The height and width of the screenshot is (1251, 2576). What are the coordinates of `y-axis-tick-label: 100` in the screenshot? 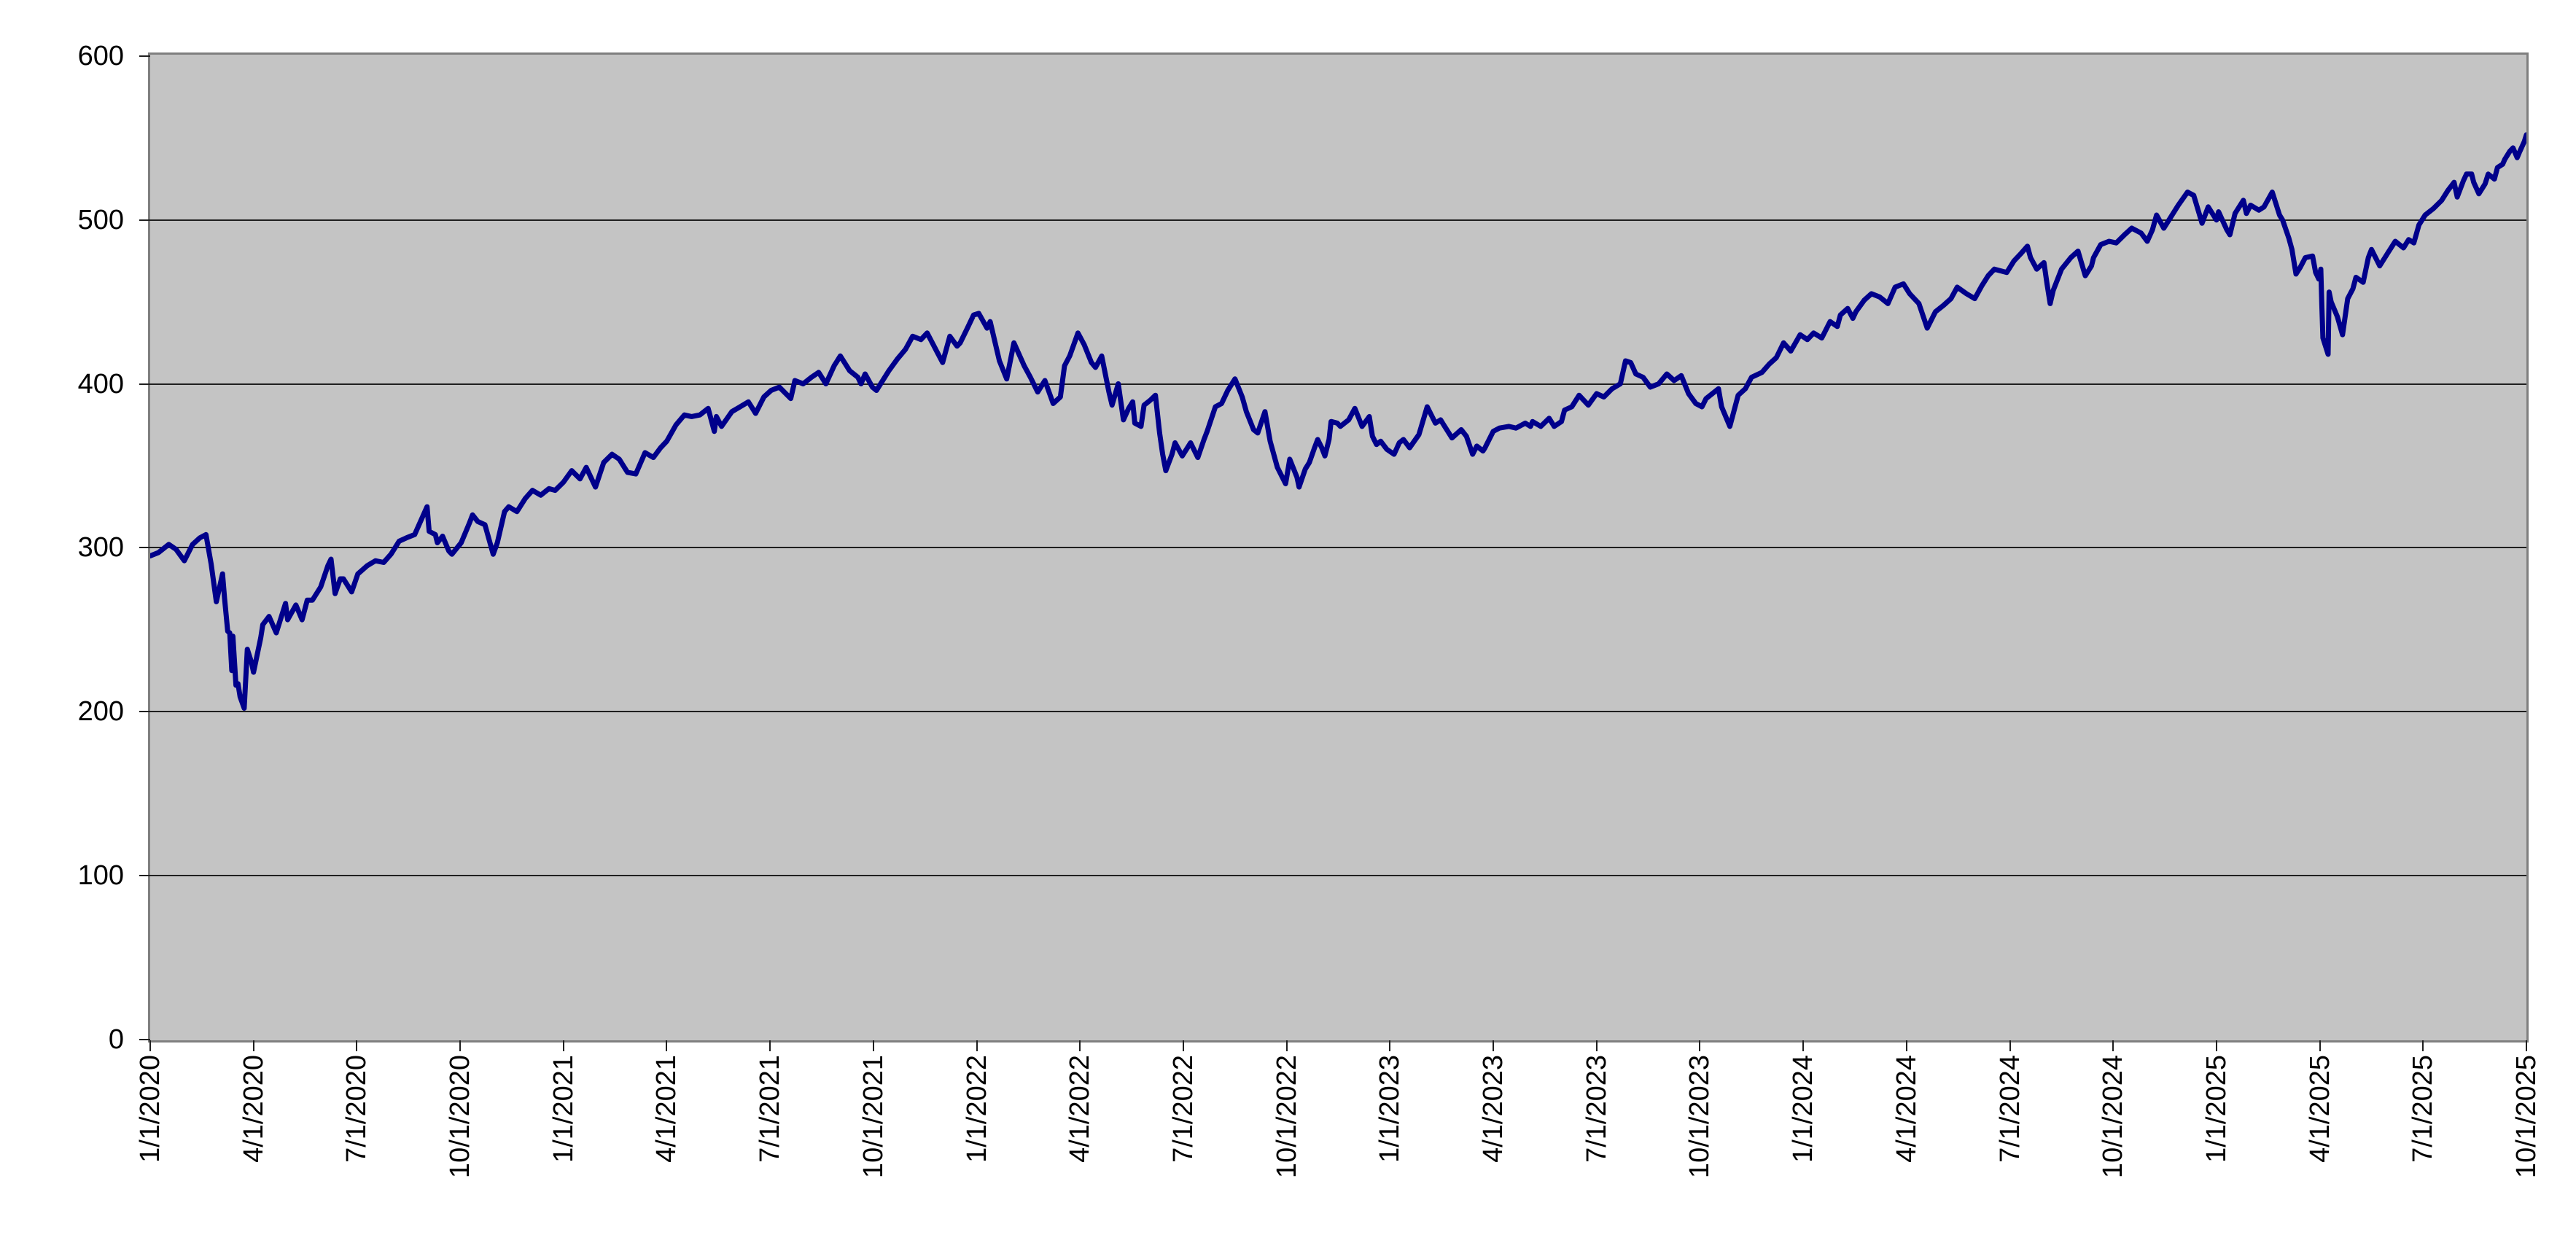 It's located at (101, 875).